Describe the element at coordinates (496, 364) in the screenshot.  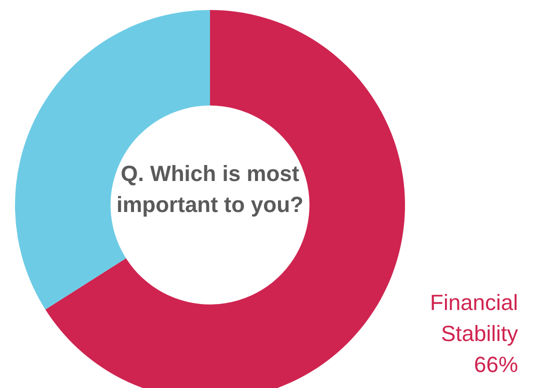
I see `data-label: 66%` at that location.